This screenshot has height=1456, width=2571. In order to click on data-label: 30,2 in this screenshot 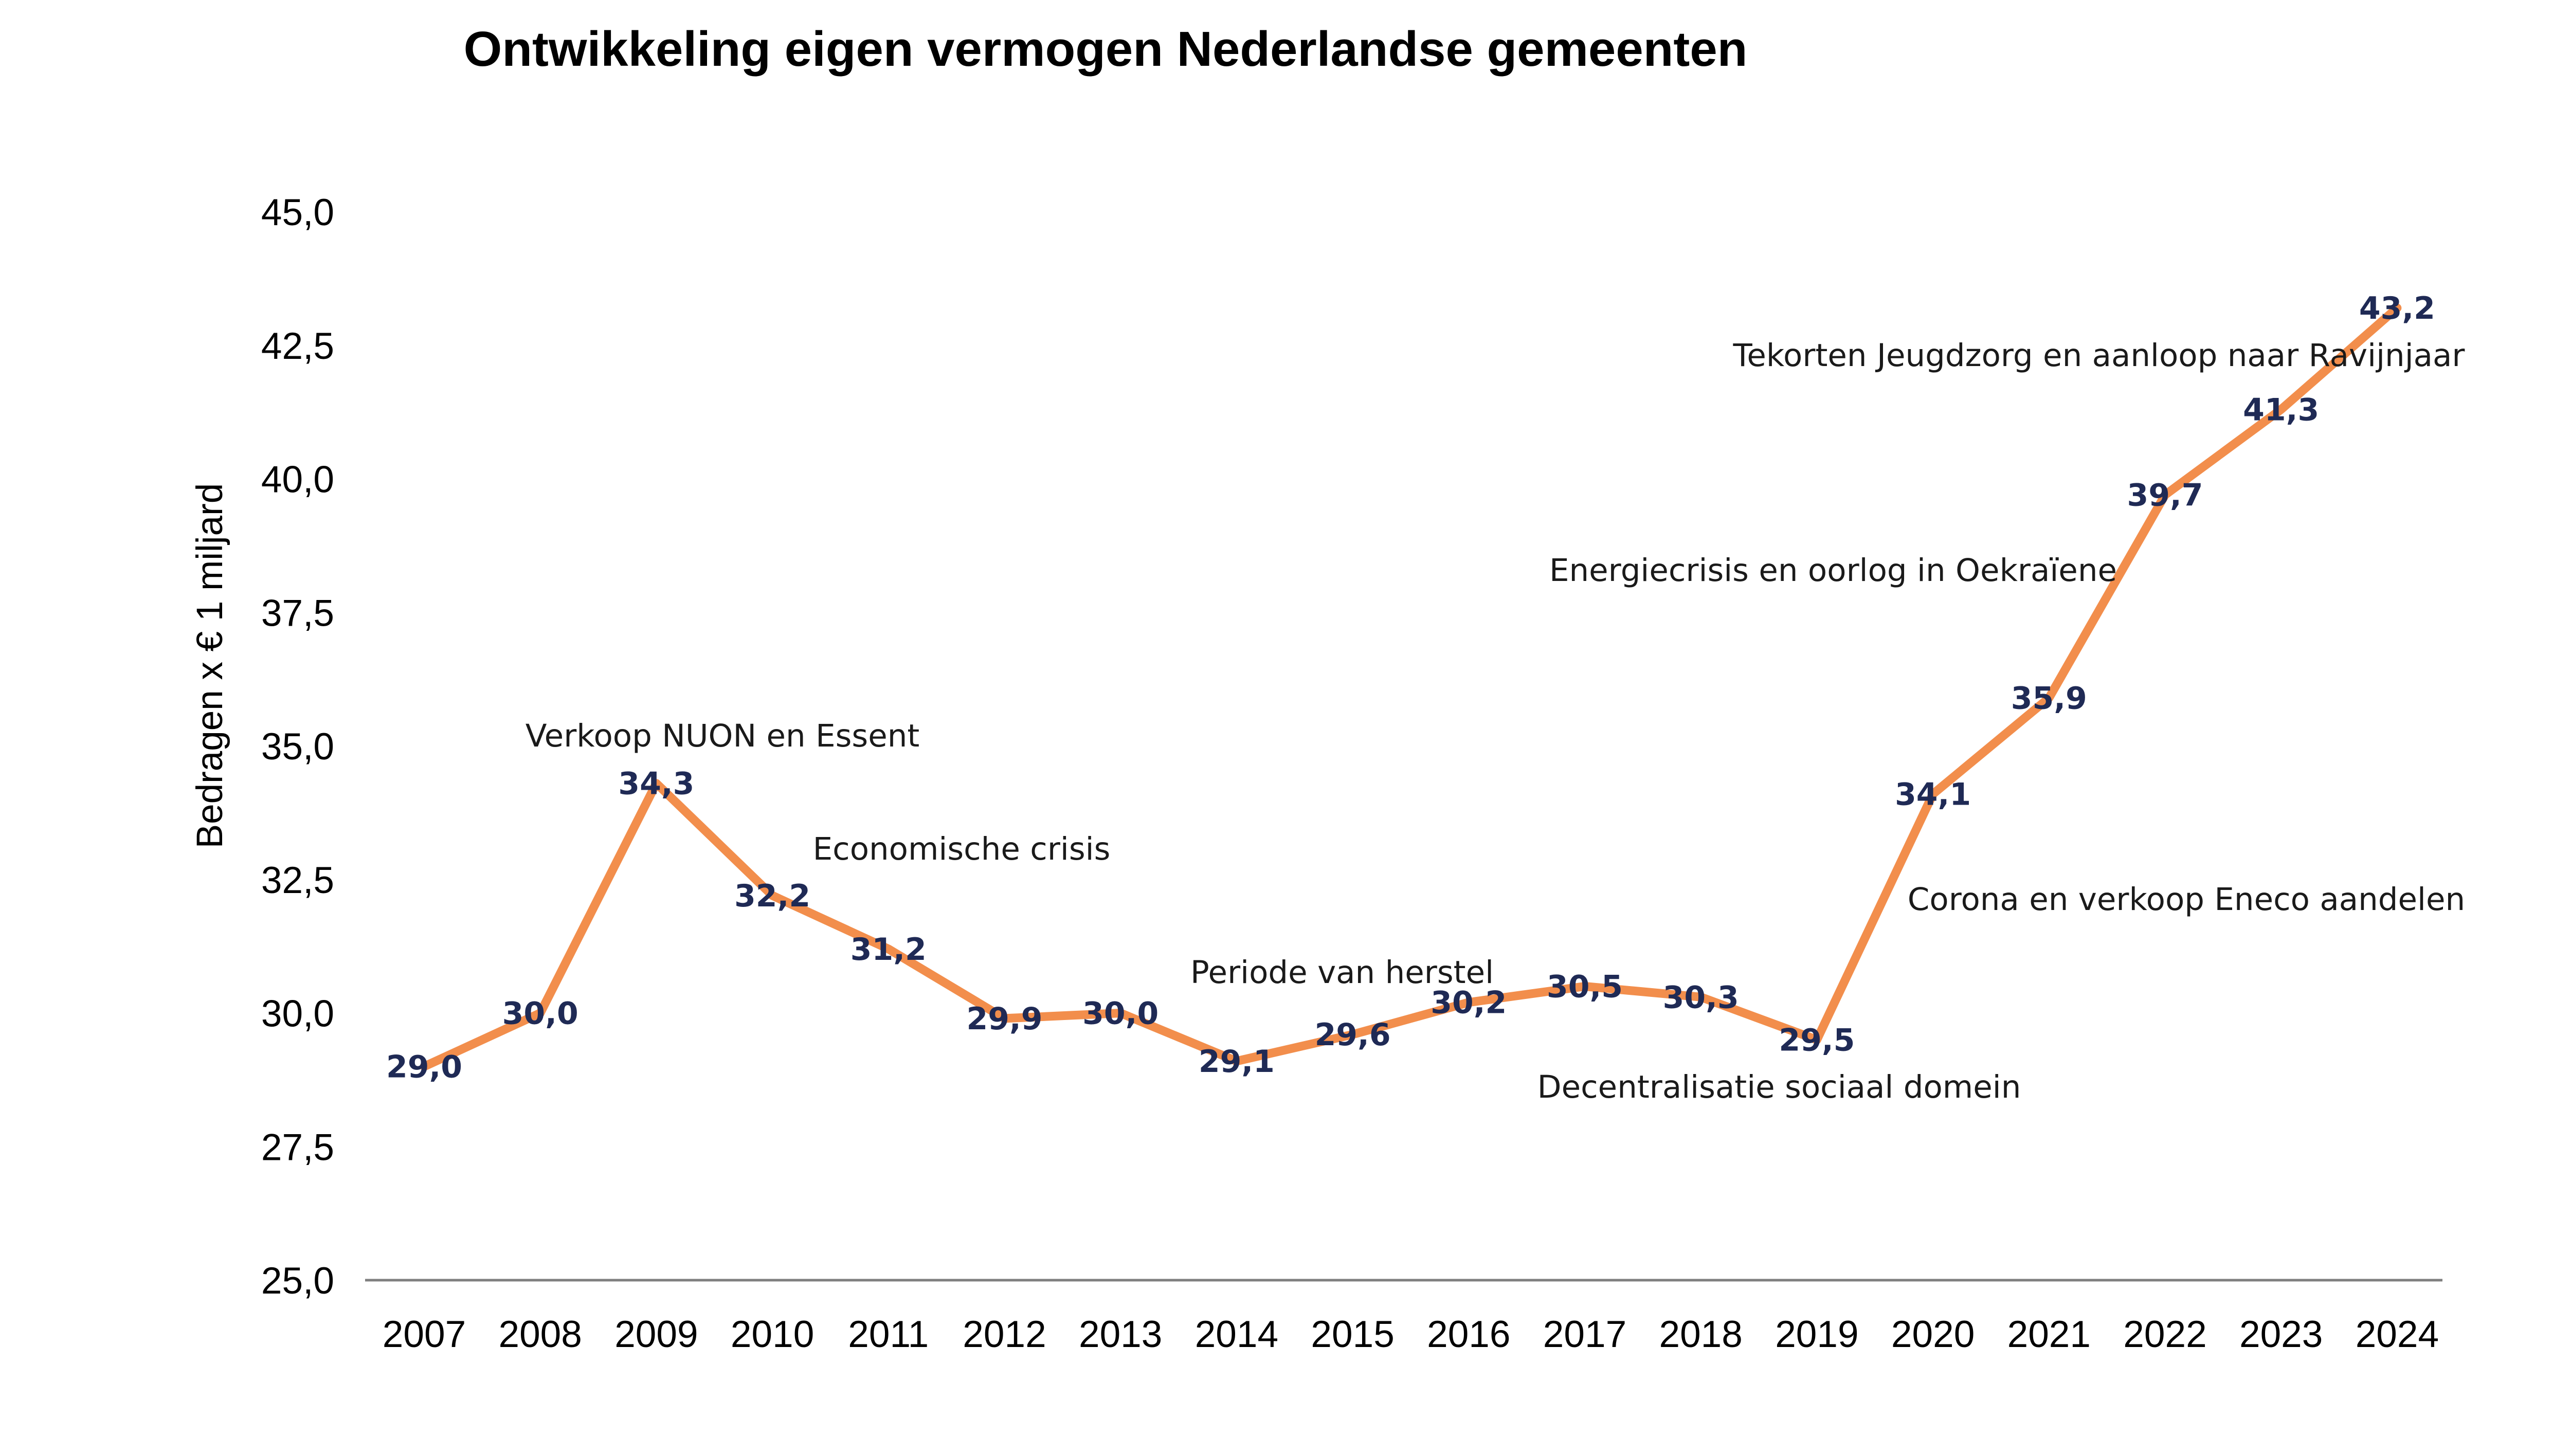, I will do `click(1469, 1003)`.